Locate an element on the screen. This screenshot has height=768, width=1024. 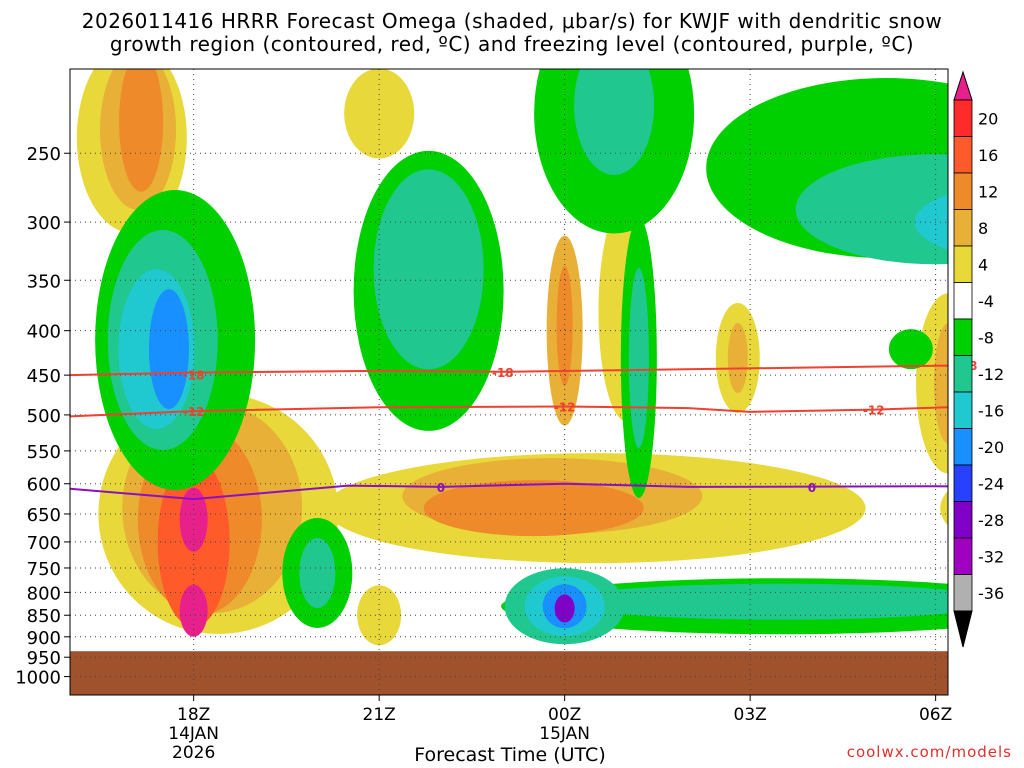
x-tick-year: 2026 is located at coordinates (193, 753).